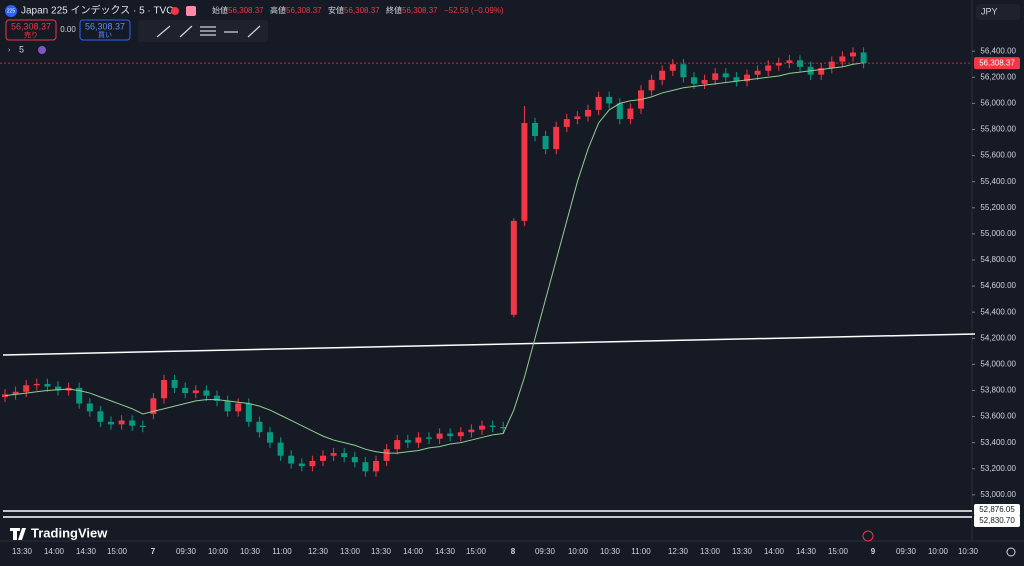  I want to click on x-tick-label: 12:30, so click(678, 551).